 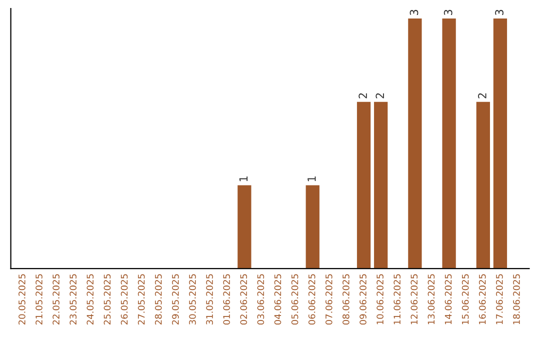 I want to click on x-tick-label: 12.06.2025, so click(x=414, y=299).